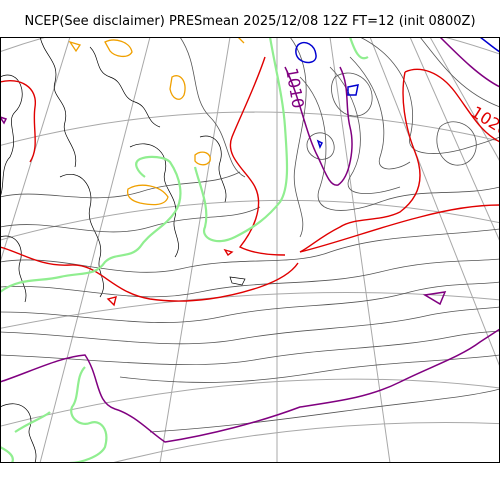 This screenshot has width=500, height=500. Describe the element at coordinates (397, 93) in the screenshot. I see `isobars-blue` at that location.